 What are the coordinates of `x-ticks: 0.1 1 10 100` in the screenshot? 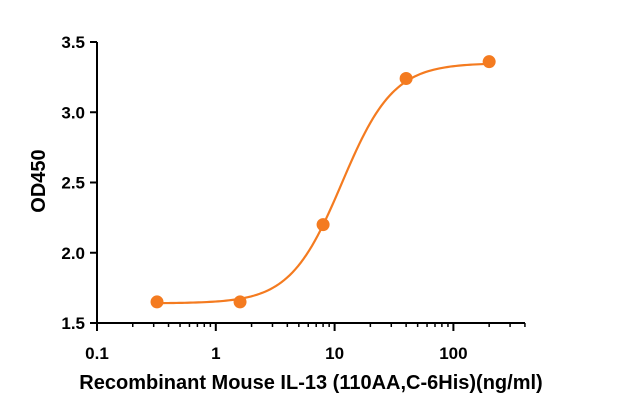 It's located at (305, 343).